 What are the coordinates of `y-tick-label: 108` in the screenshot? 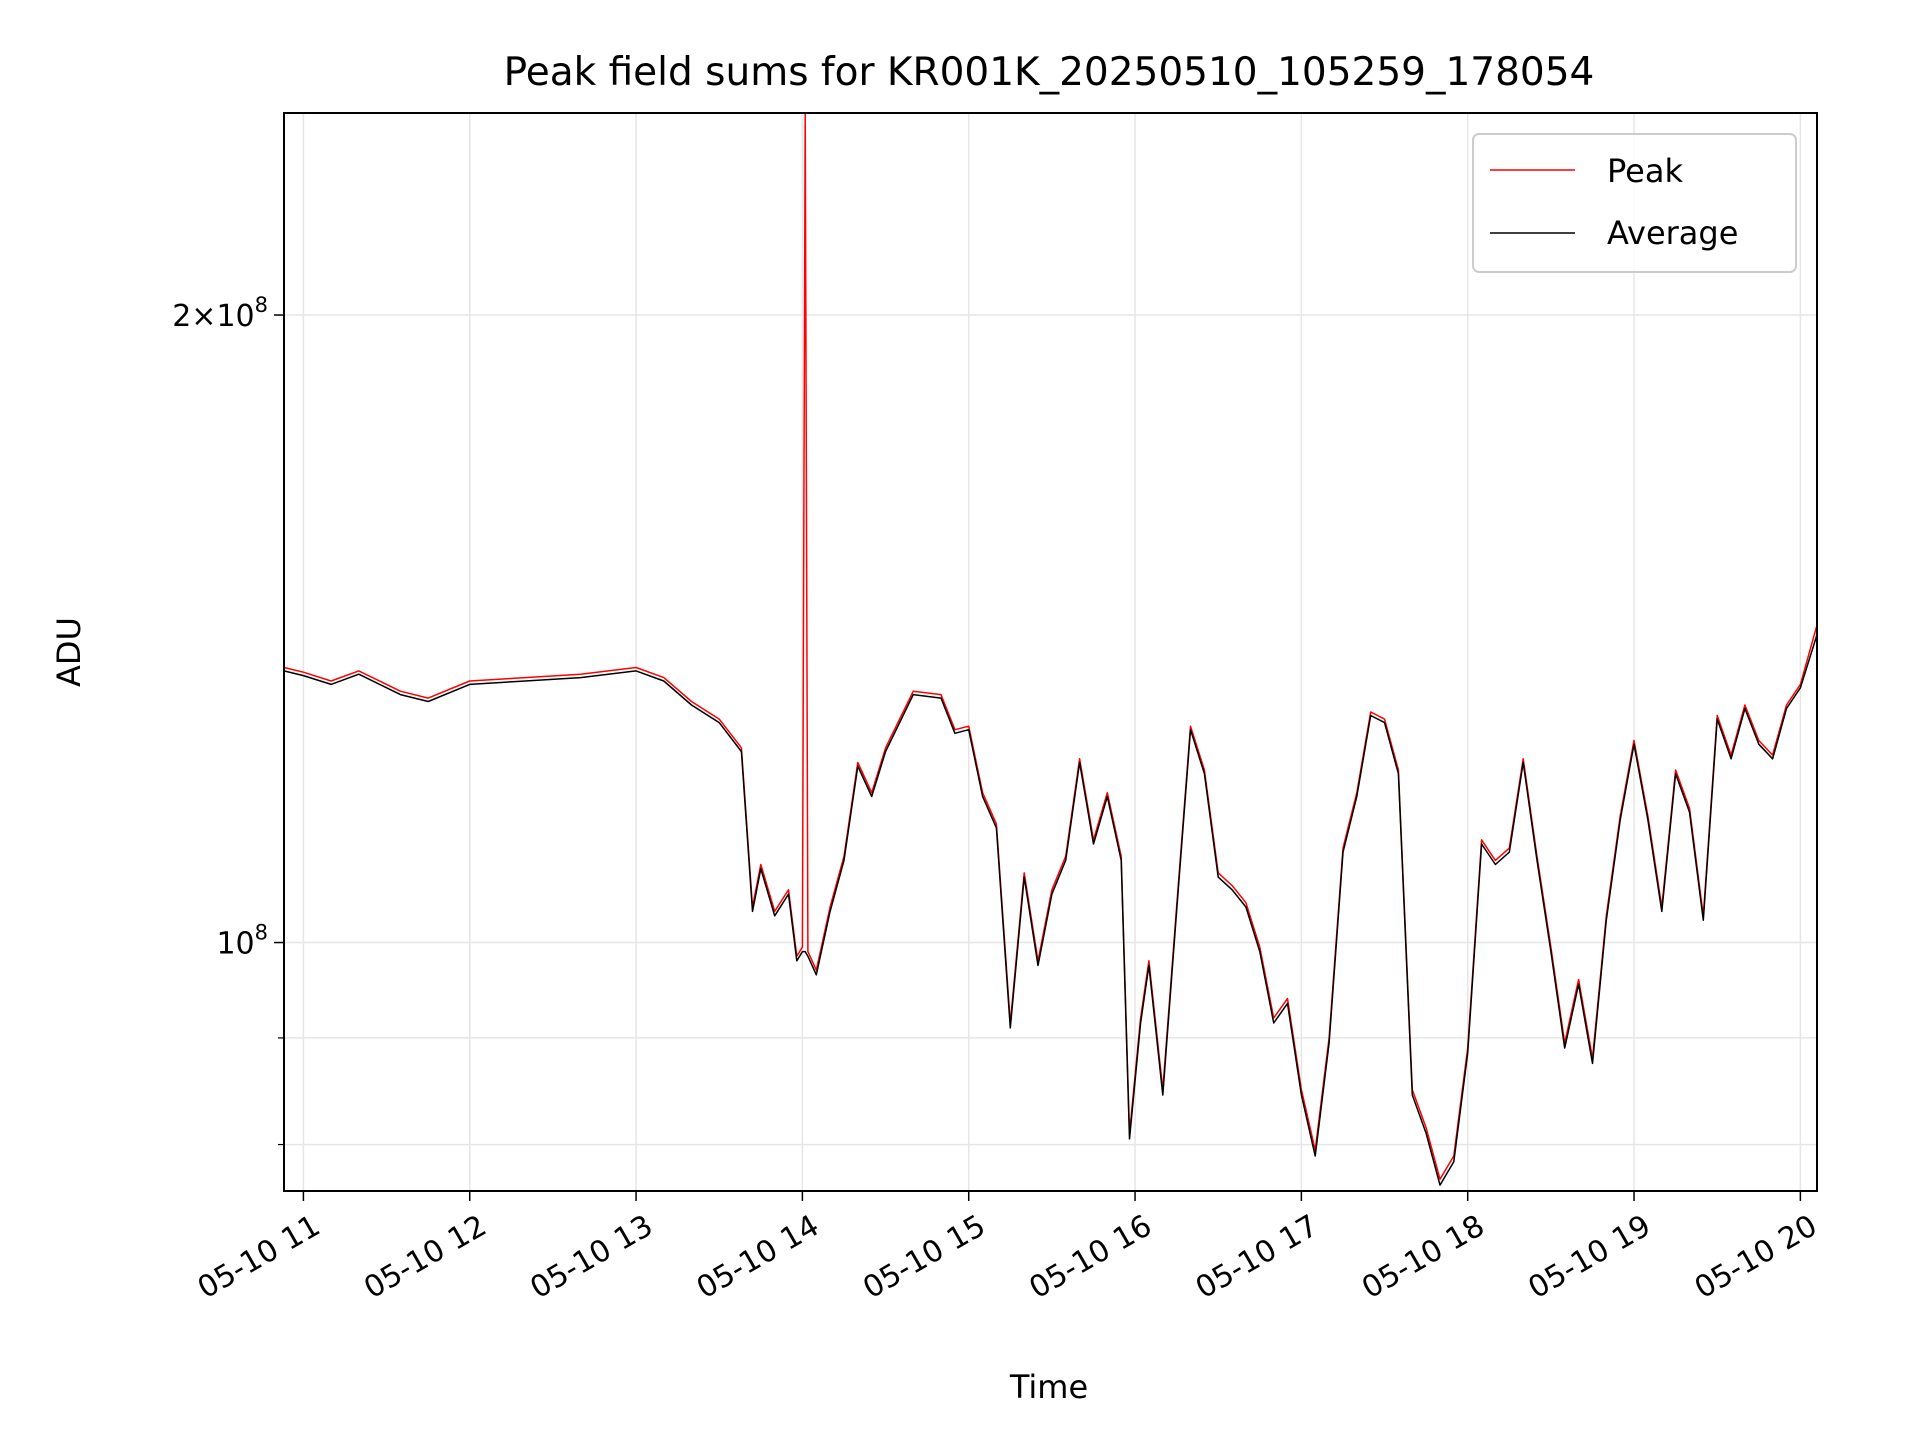 It's located at (242, 941).